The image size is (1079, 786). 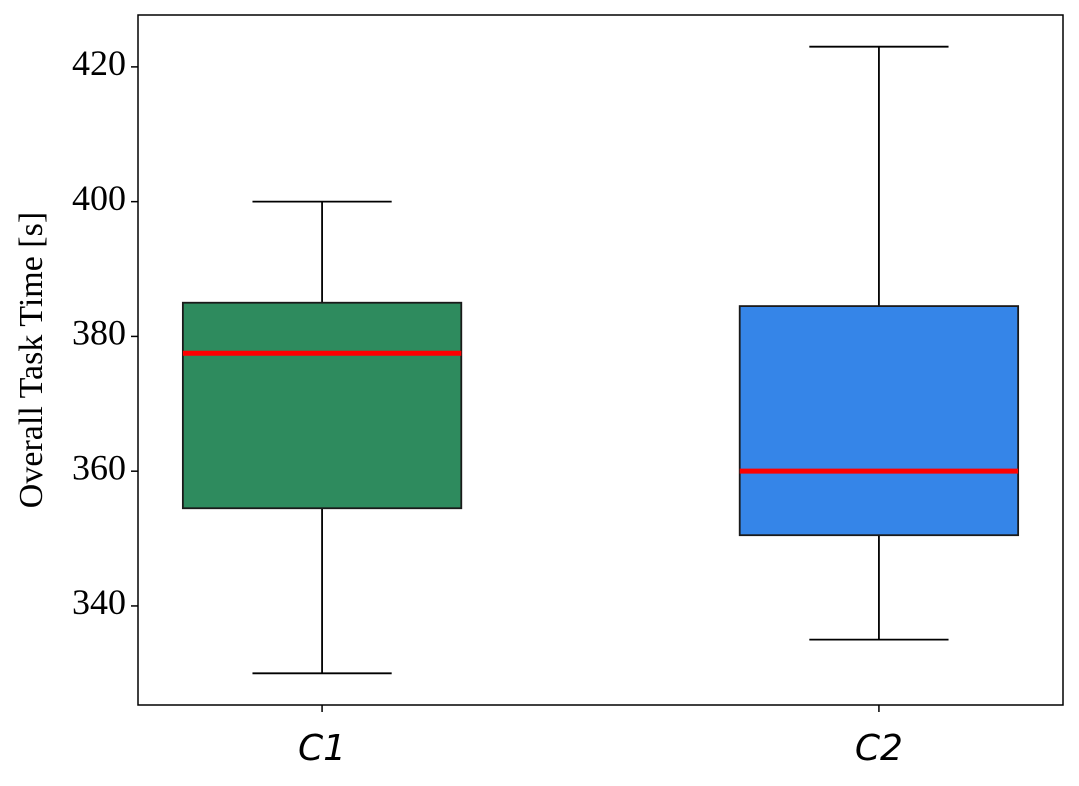 What do you see at coordinates (99, 333) in the screenshot?
I see `y-tick-label: 380` at bounding box center [99, 333].